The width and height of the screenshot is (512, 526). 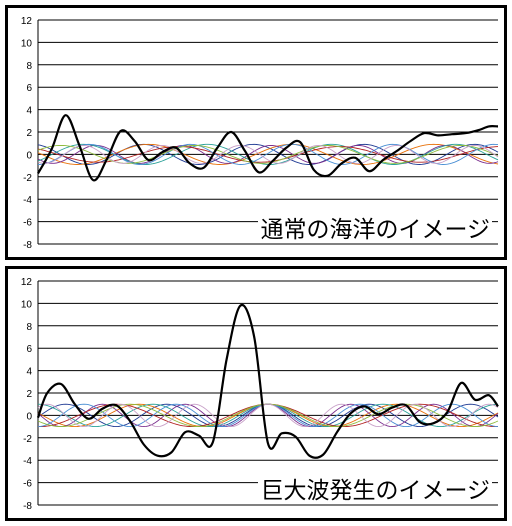 I want to click on component-wave-line, so click(x=268, y=154).